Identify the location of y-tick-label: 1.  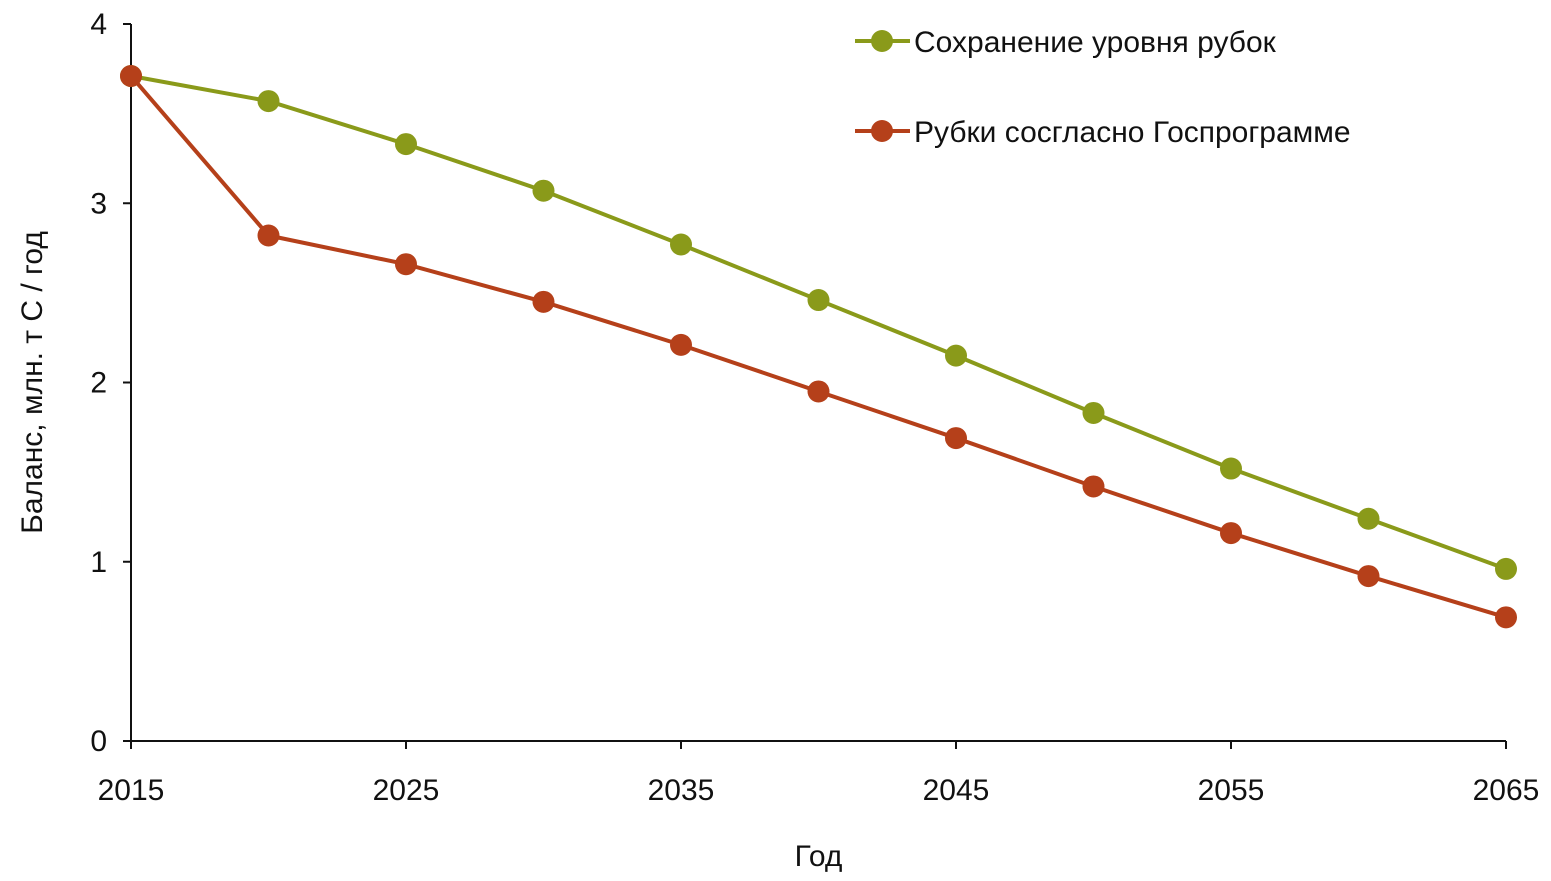
(98, 562).